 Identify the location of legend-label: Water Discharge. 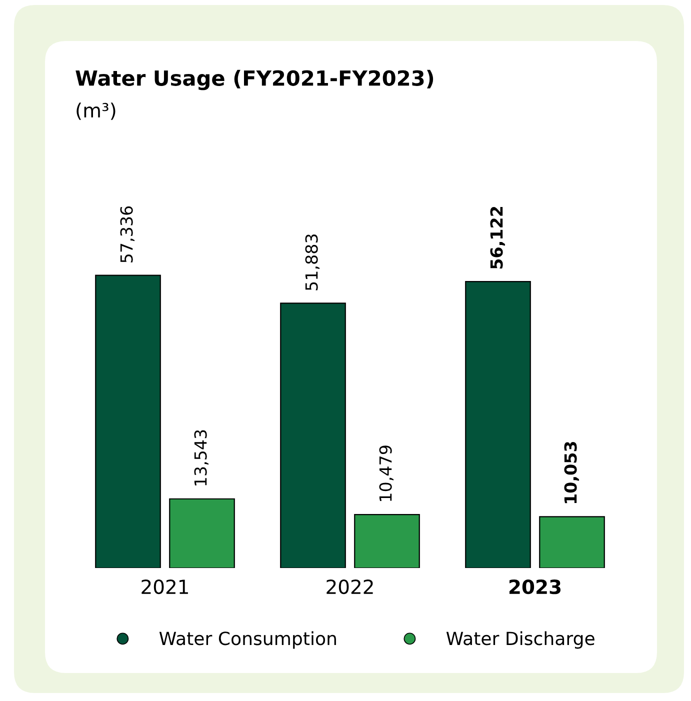
(520, 640).